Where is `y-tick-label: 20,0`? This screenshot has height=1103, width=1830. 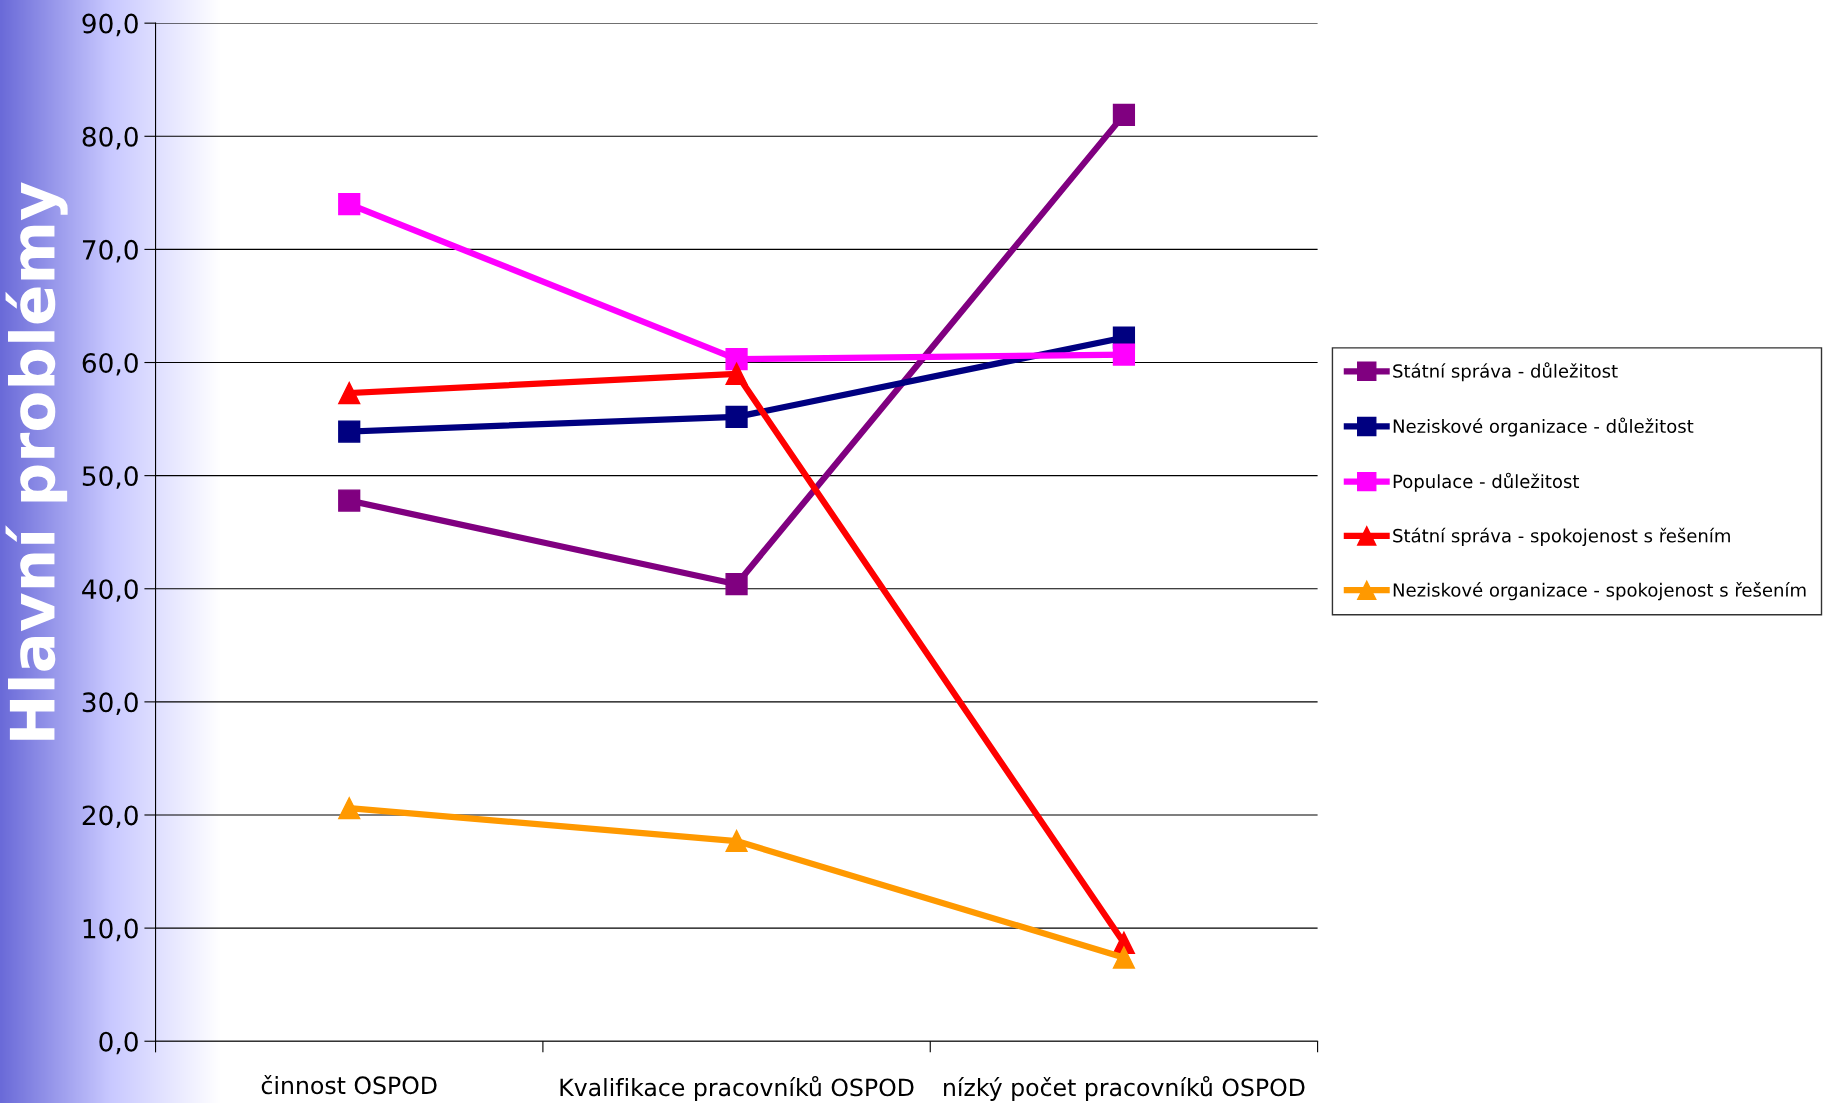 y-tick-label: 20,0 is located at coordinates (110, 817).